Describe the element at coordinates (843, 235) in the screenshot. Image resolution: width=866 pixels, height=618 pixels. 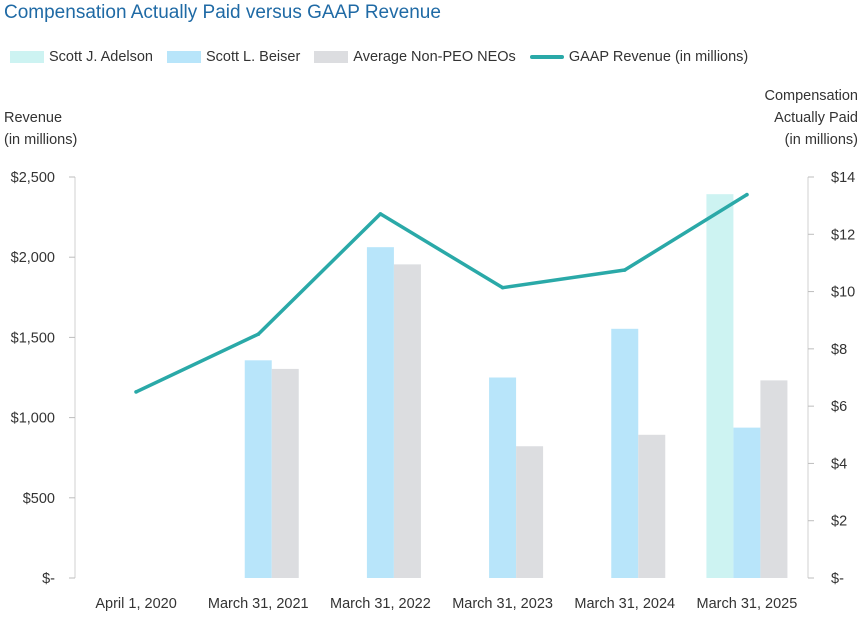
I see `right-axis-tick-label: $12` at that location.